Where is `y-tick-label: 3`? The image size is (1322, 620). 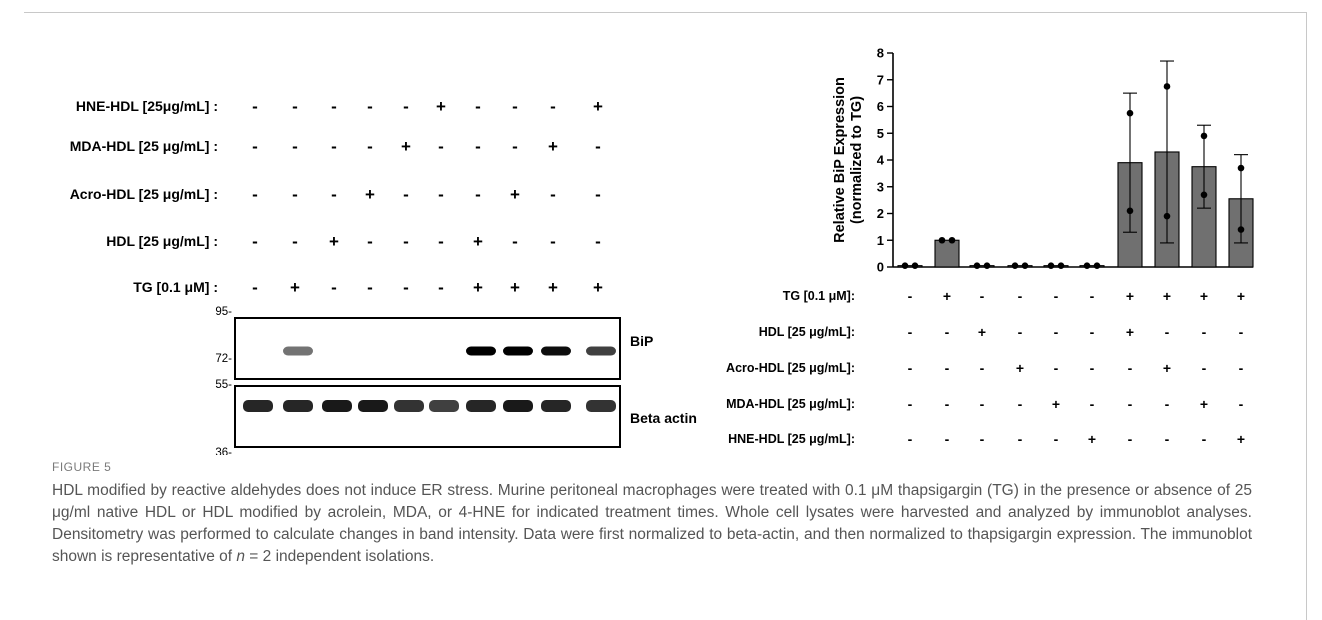
y-tick-label: 3 is located at coordinates (880, 186).